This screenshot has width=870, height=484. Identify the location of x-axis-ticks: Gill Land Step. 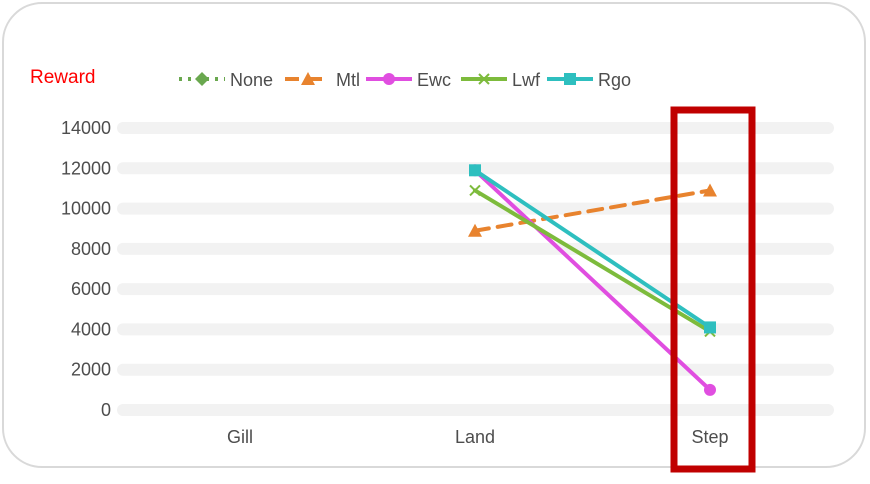
(478, 437).